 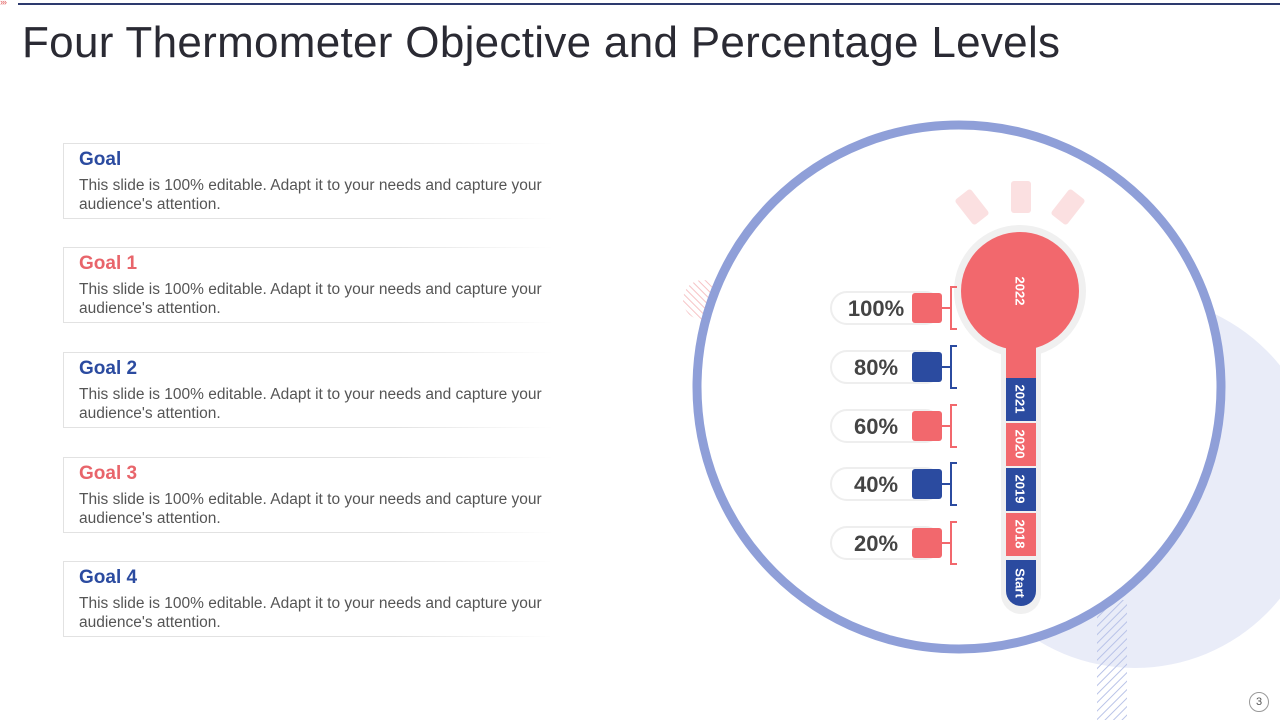 I want to click on thermometer-neck, so click(x=1021, y=354).